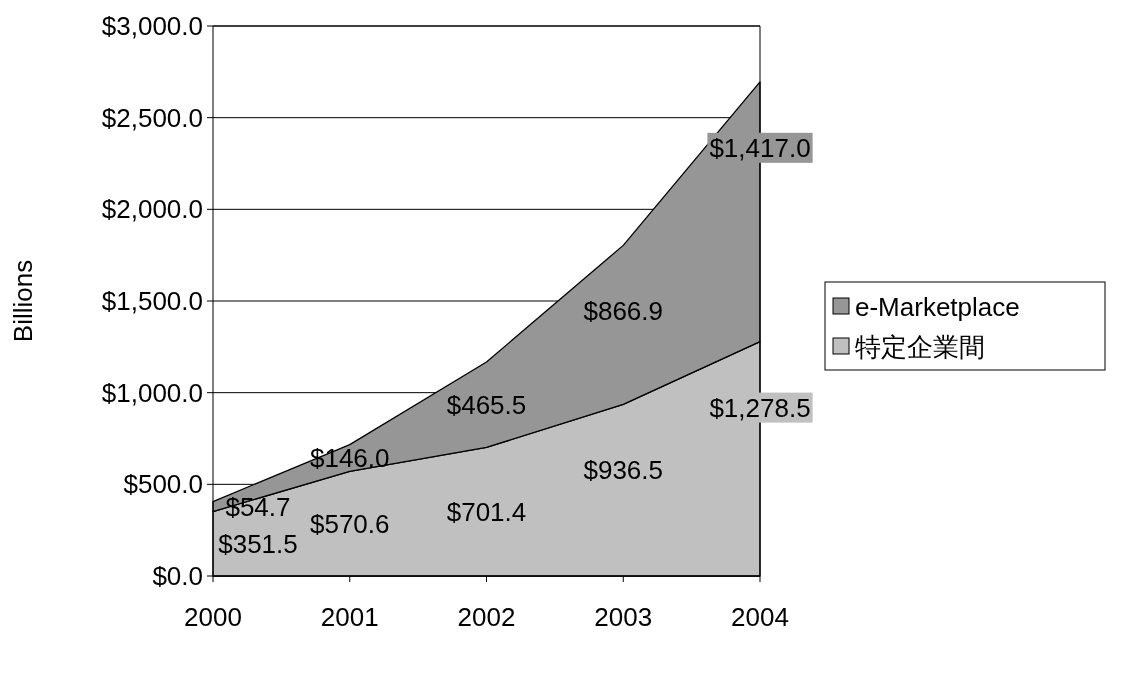 The height and width of the screenshot is (688, 1122). Describe the element at coordinates (349, 617) in the screenshot. I see `x-tick-label: 2001` at that location.